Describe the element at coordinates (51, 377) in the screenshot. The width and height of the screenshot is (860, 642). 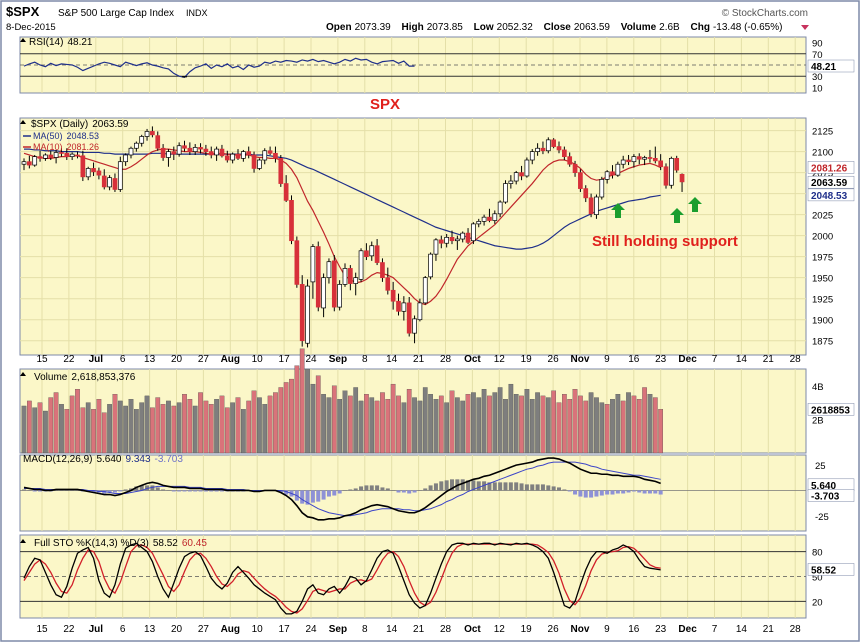
I see `volume-legend-label: Volume` at that location.